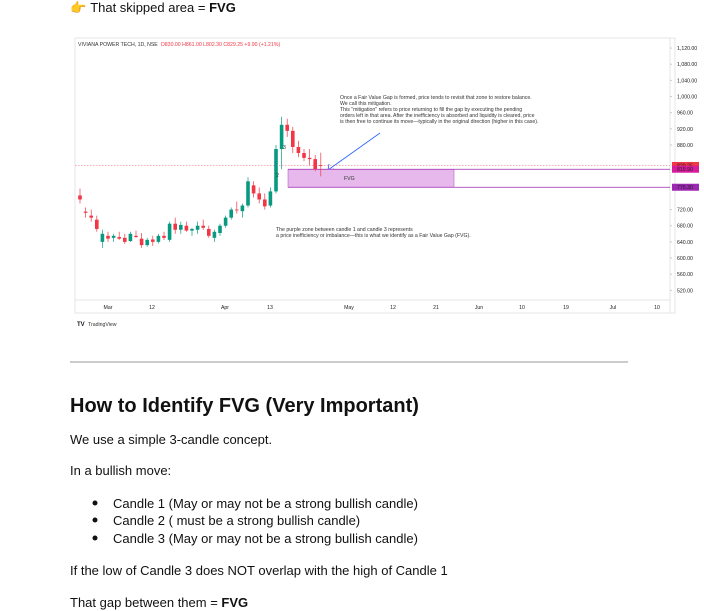  What do you see at coordinates (349, 308) in the screenshot?
I see `x-tick-label: May` at bounding box center [349, 308].